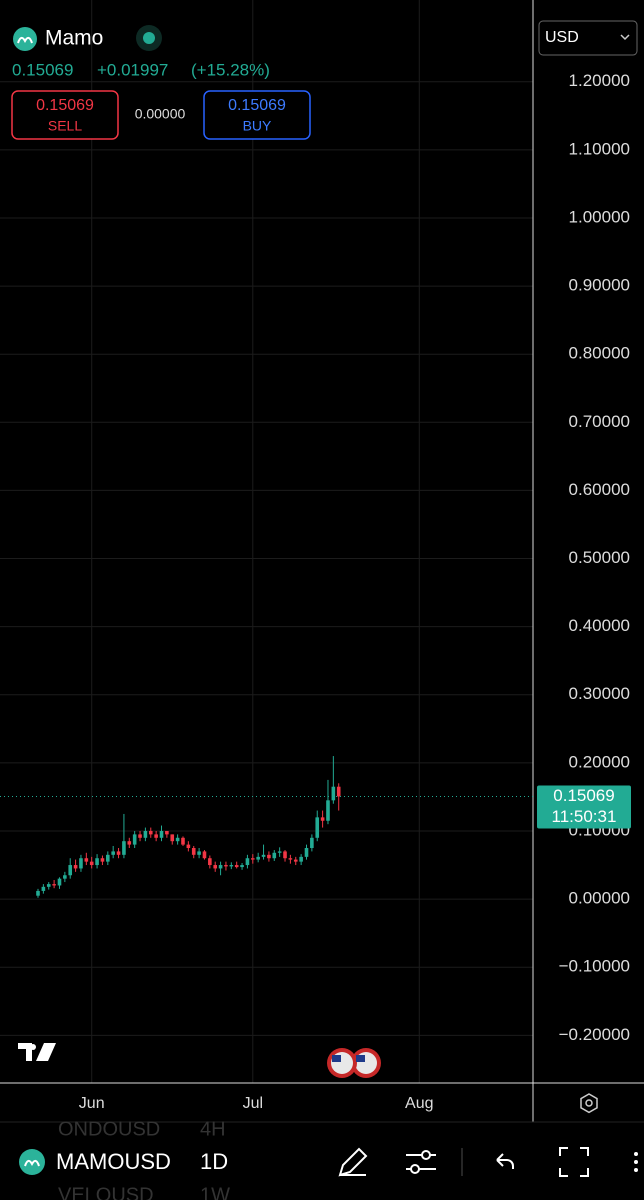  What do you see at coordinates (65, 126) in the screenshot?
I see `sell-label: SELL` at bounding box center [65, 126].